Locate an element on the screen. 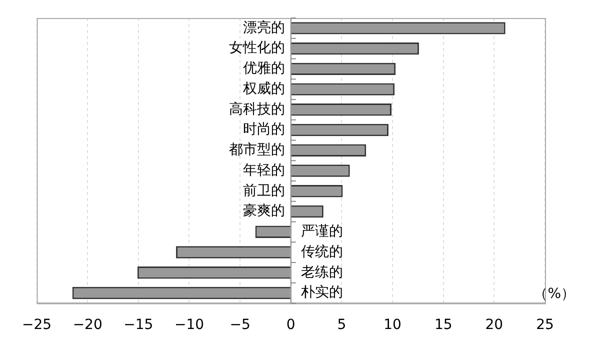 This screenshot has height=356, width=589. x-tick-label: 5 is located at coordinates (341, 325).